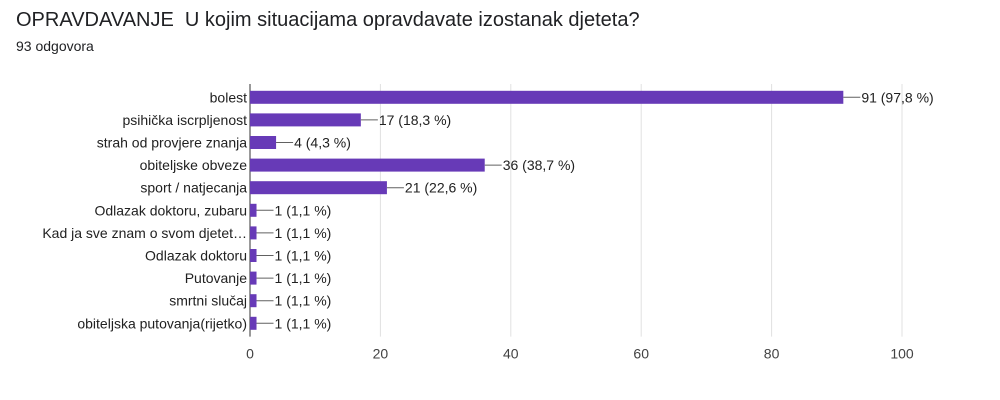 The height and width of the screenshot is (400, 1000). Describe the element at coordinates (772, 354) in the screenshot. I see `x-tick-label: 80` at that location.